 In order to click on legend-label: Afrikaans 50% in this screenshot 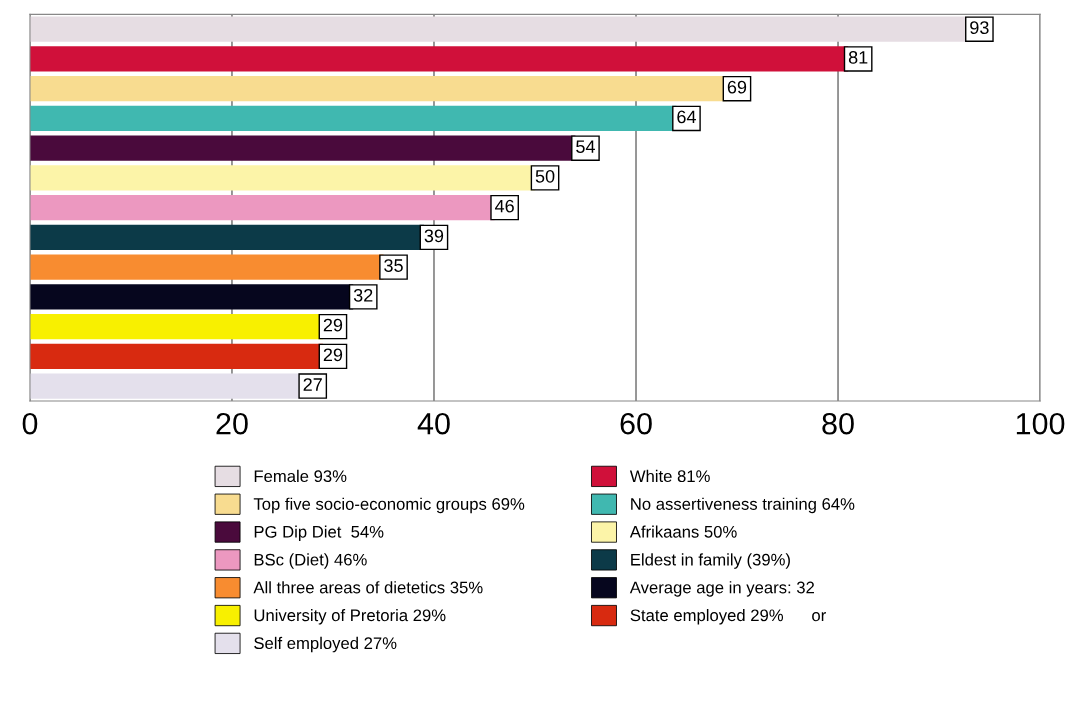, I will do `click(683, 531)`.